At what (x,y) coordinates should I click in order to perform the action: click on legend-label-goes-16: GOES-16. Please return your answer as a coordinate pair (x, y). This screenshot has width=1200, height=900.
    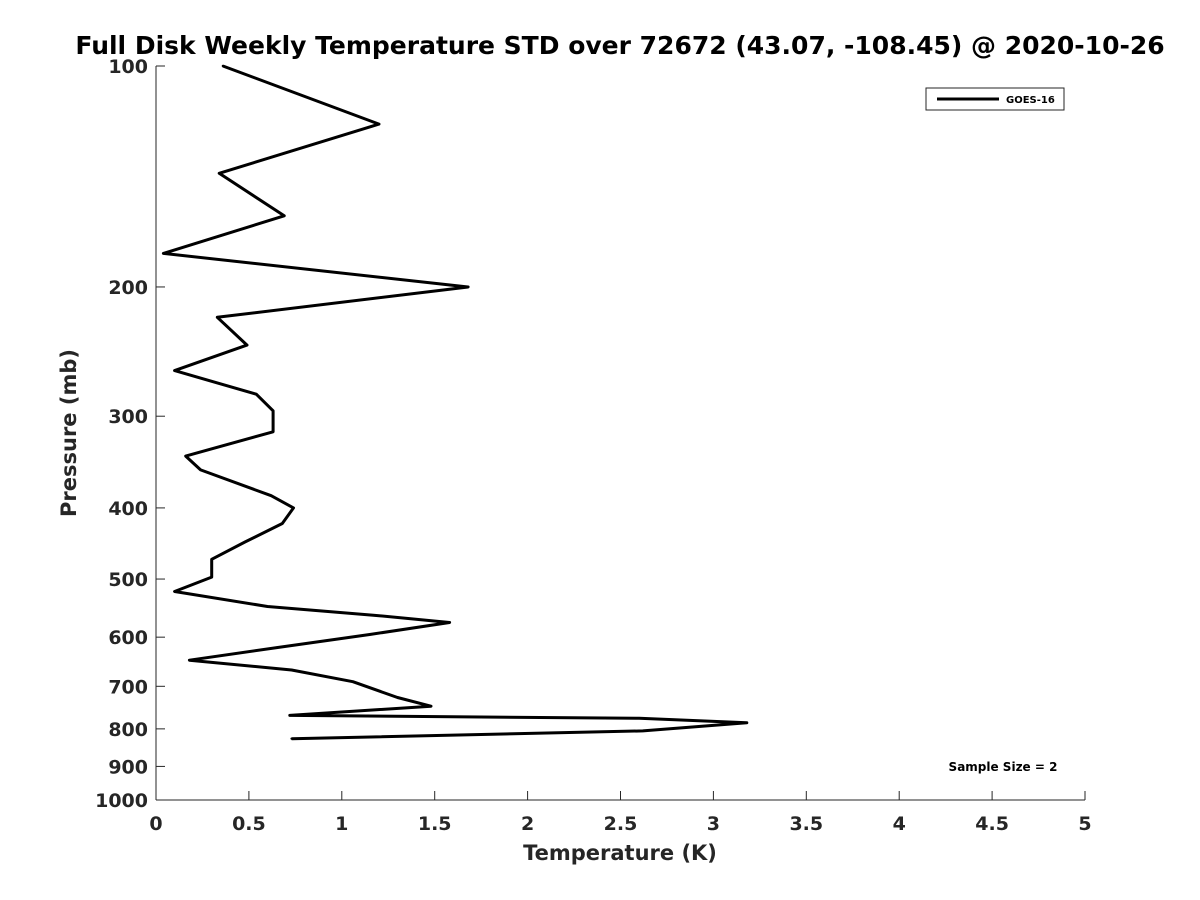
    Looking at the image, I should click on (1030, 100).